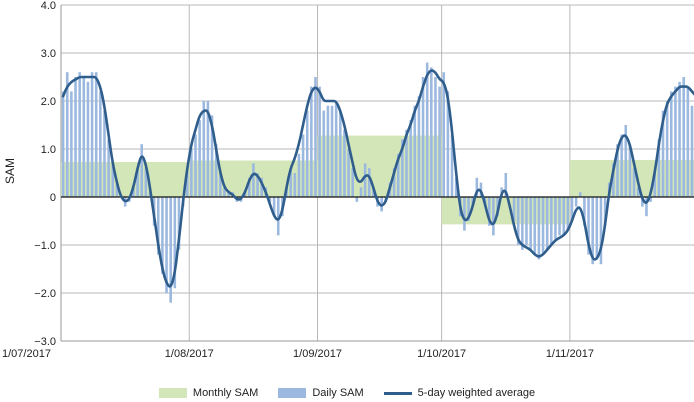 The width and height of the screenshot is (694, 402). I want to click on legend-label-monthly: Monthly SAM, so click(225, 393).